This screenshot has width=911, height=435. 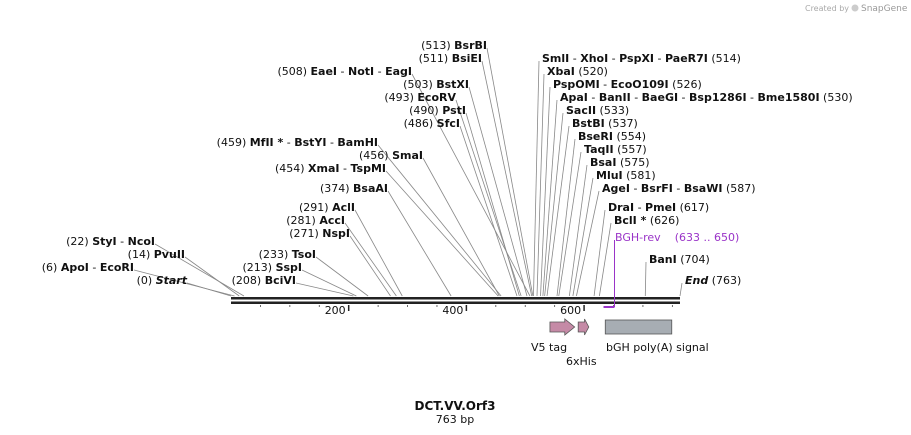 What do you see at coordinates (588, 123) in the screenshot?
I see `enzyme-name: BstBI` at bounding box center [588, 123].